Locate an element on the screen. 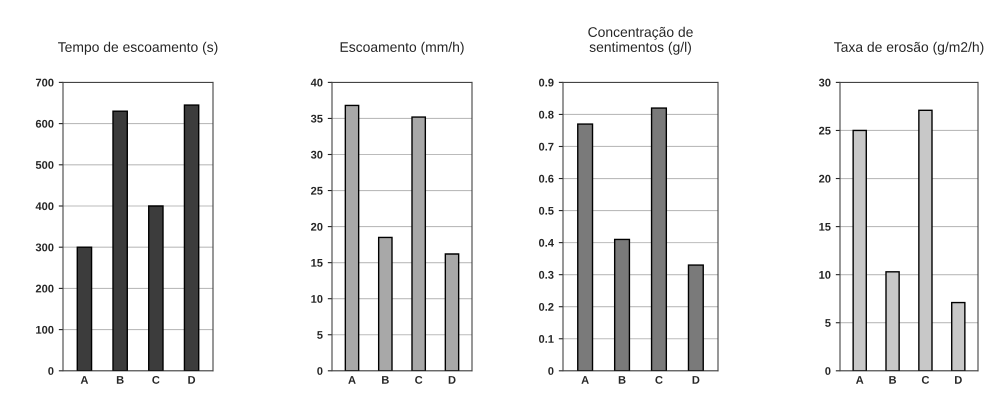  chart-title: Taxa de erosão (g/m2/h) is located at coordinates (909, 48).